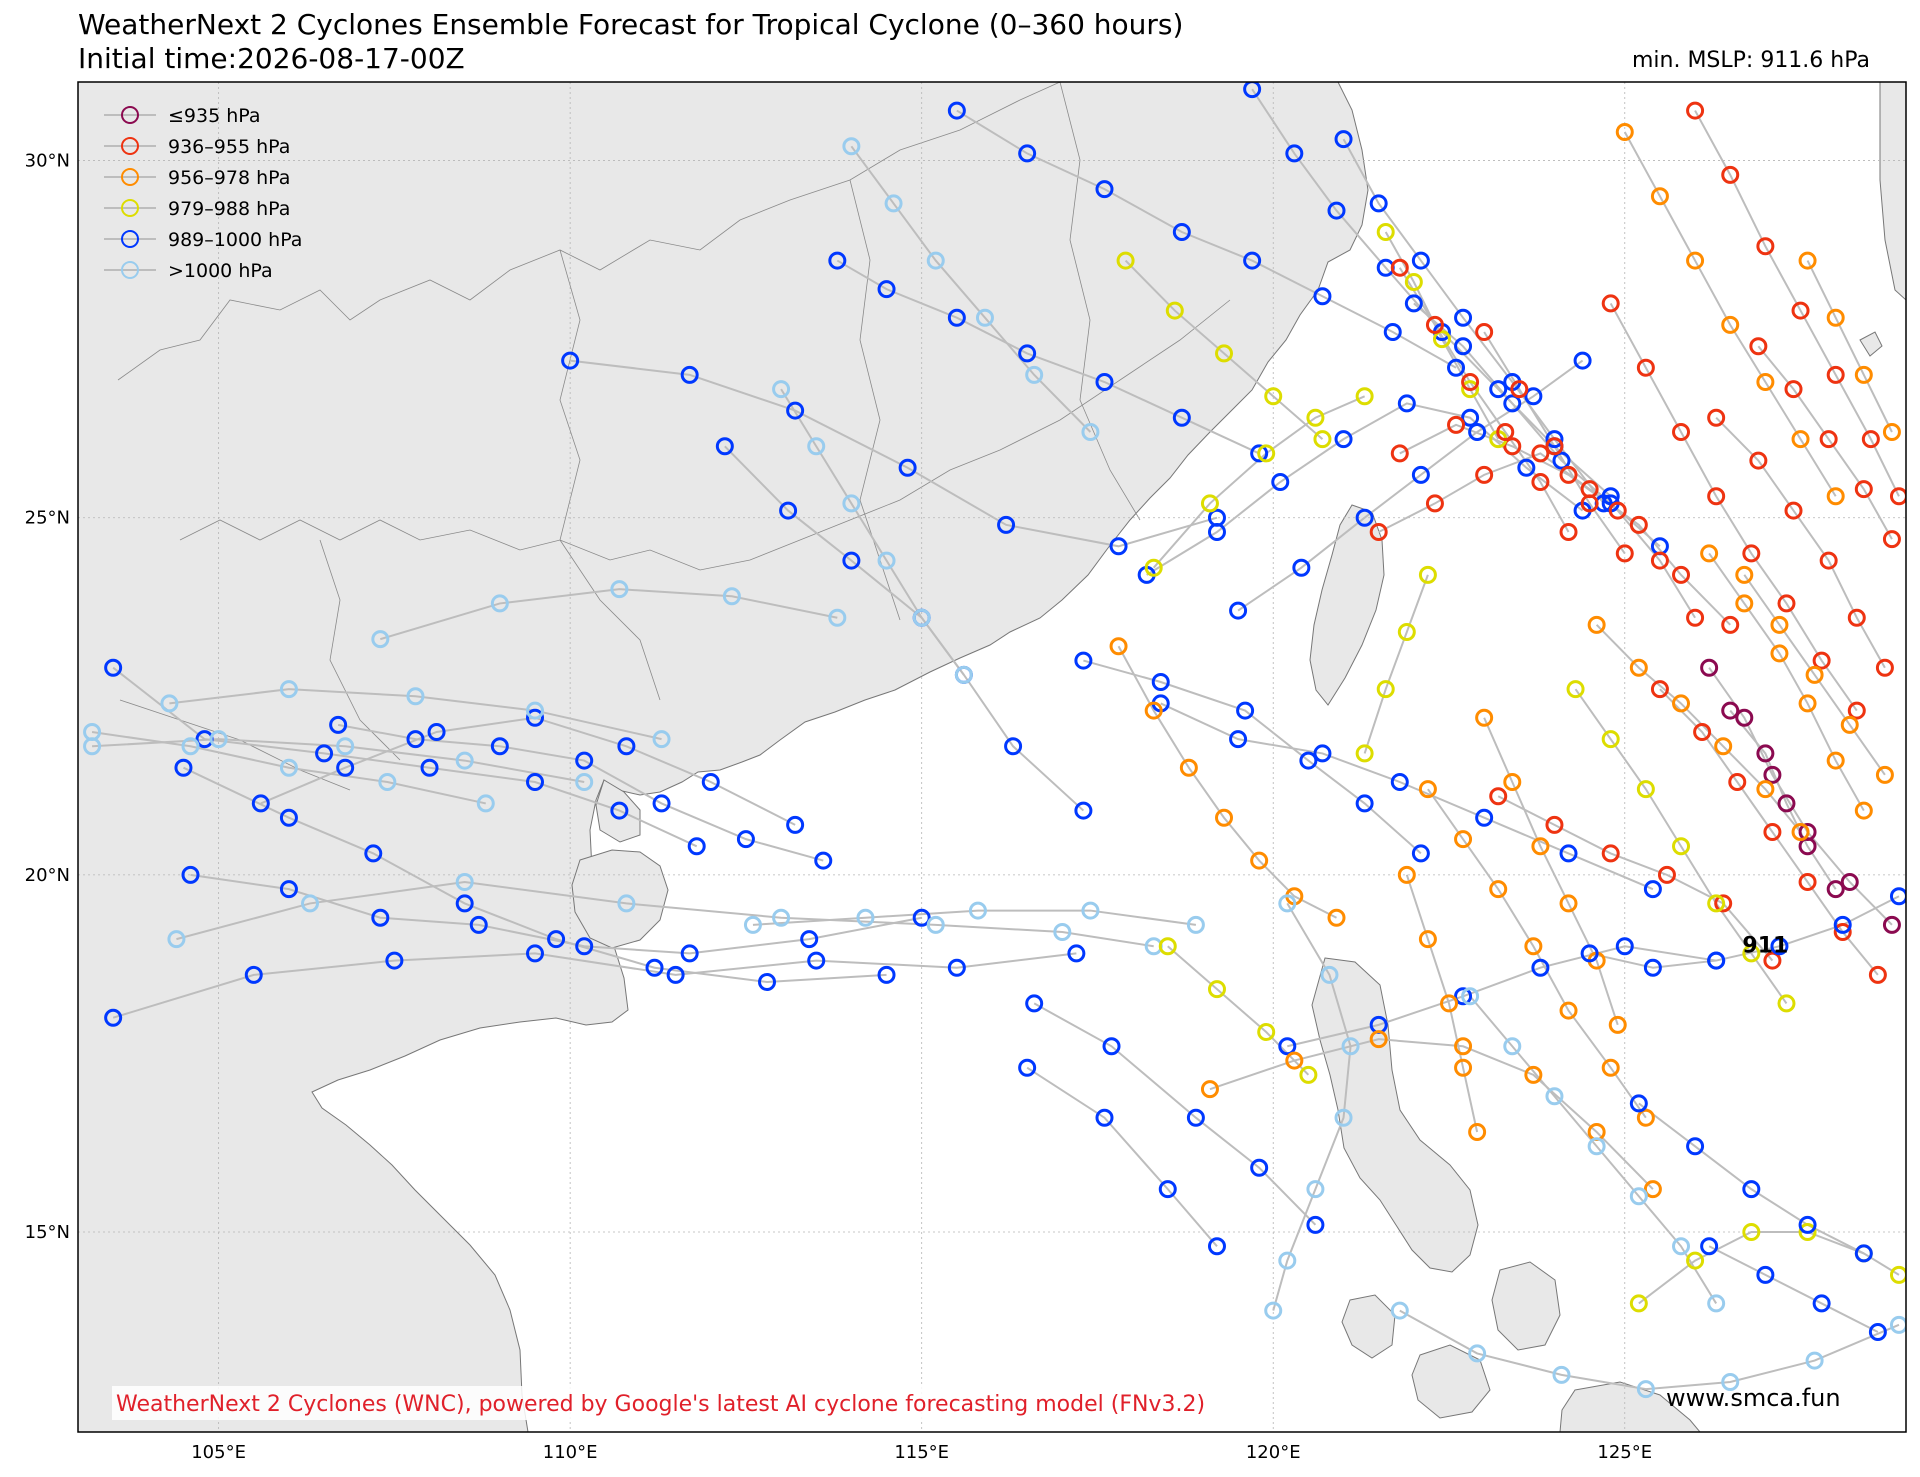 Image resolution: width=1920 pixels, height=1477 pixels. I want to click on min-mslp-readout: min. MSLP: 911.6 hPa, so click(1750, 60).